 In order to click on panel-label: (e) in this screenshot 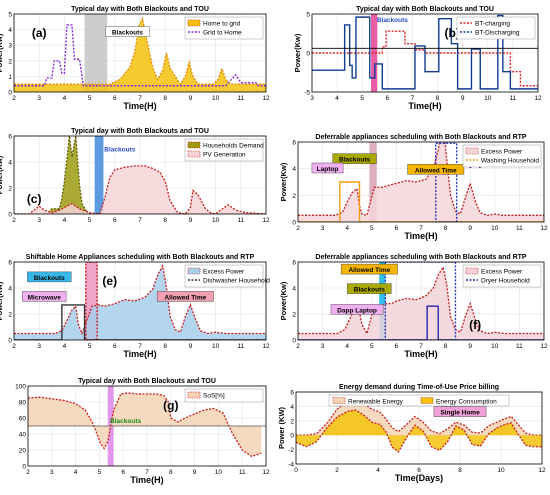, I will do `click(109, 281)`.